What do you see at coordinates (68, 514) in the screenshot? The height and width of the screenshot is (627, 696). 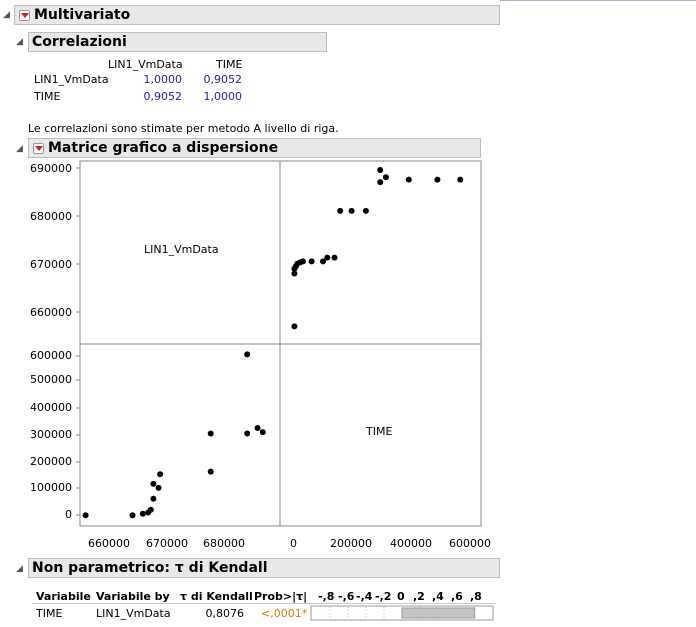 I see `y-tick-bottom: 0` at bounding box center [68, 514].